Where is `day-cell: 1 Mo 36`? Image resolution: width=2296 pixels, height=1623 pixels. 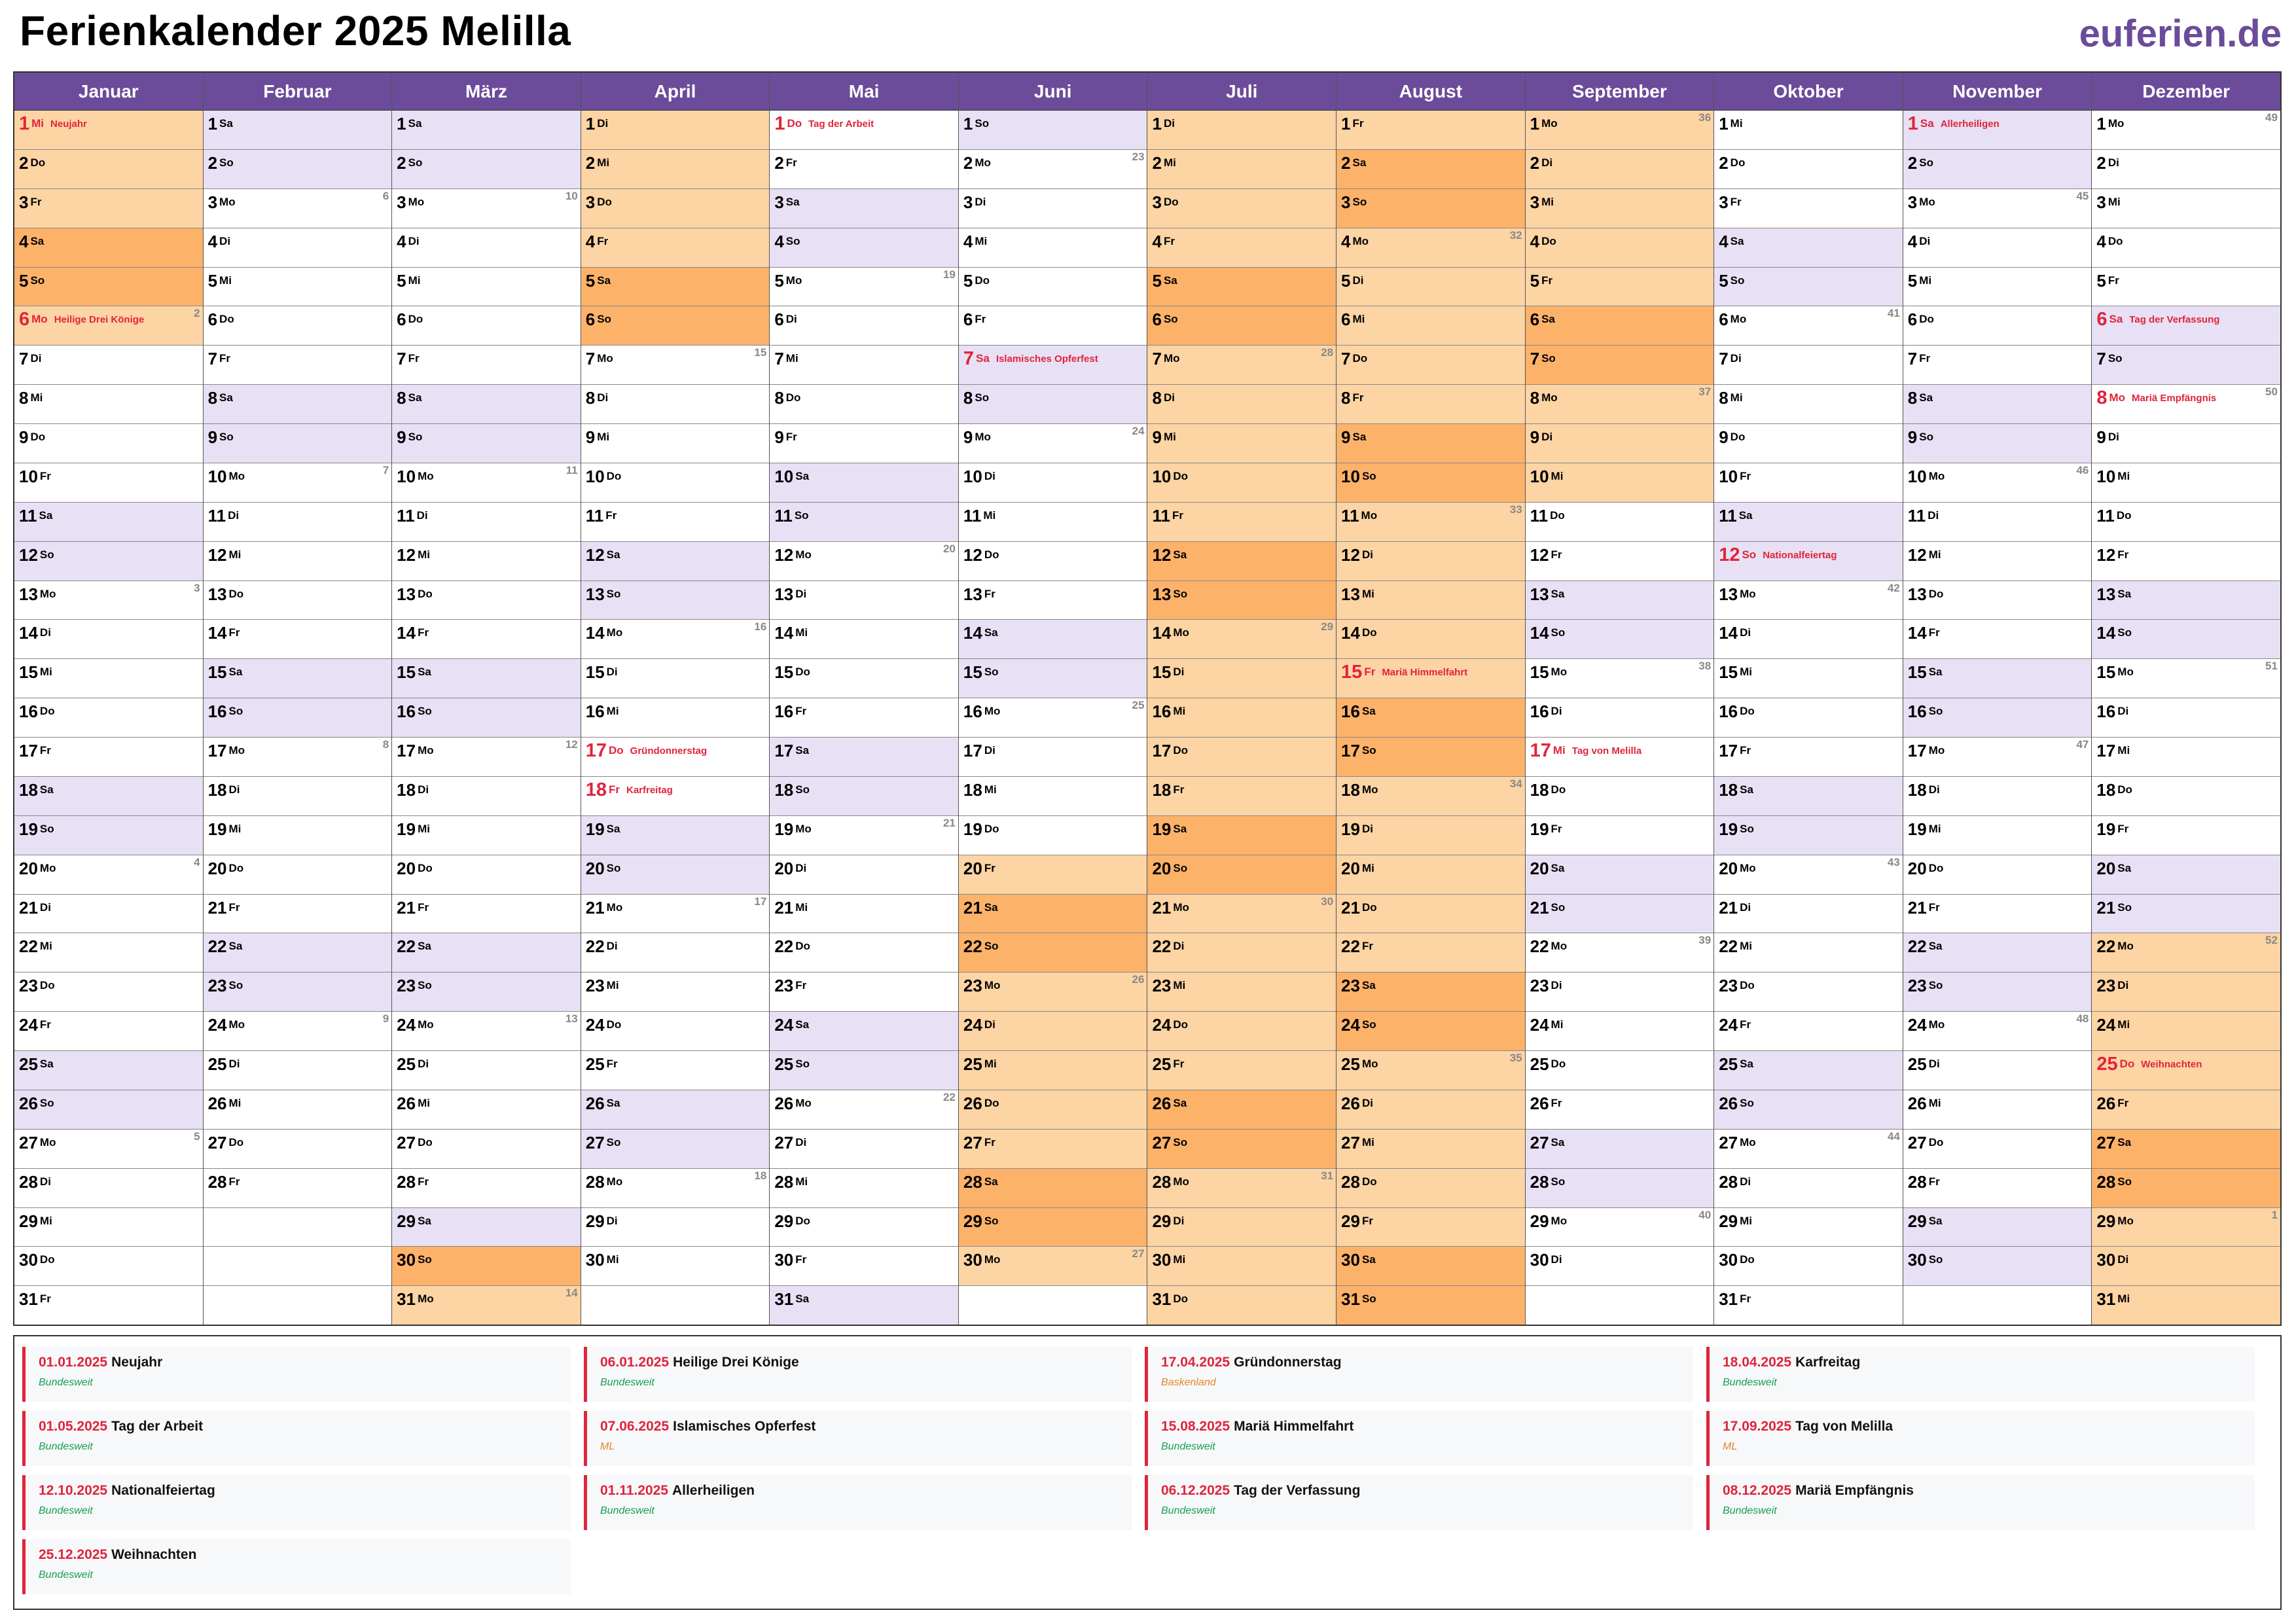 day-cell: 1 Mo 36 is located at coordinates (1620, 130).